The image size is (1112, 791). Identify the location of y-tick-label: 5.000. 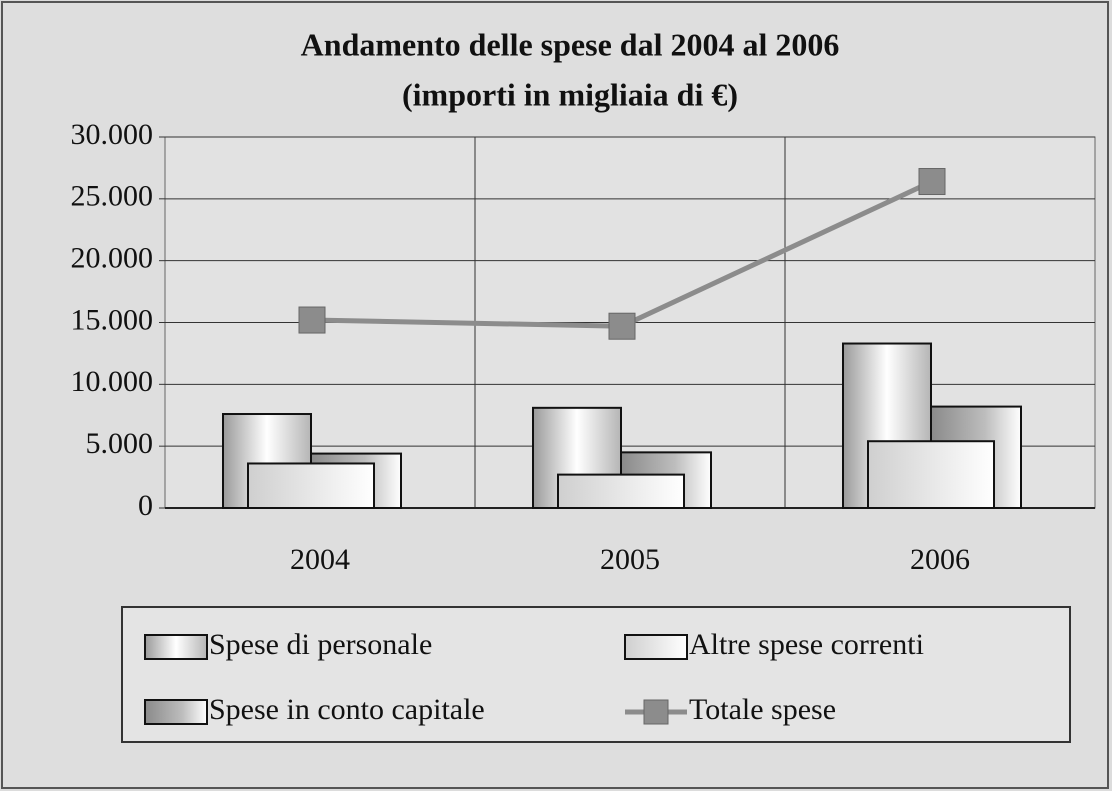
(120, 443).